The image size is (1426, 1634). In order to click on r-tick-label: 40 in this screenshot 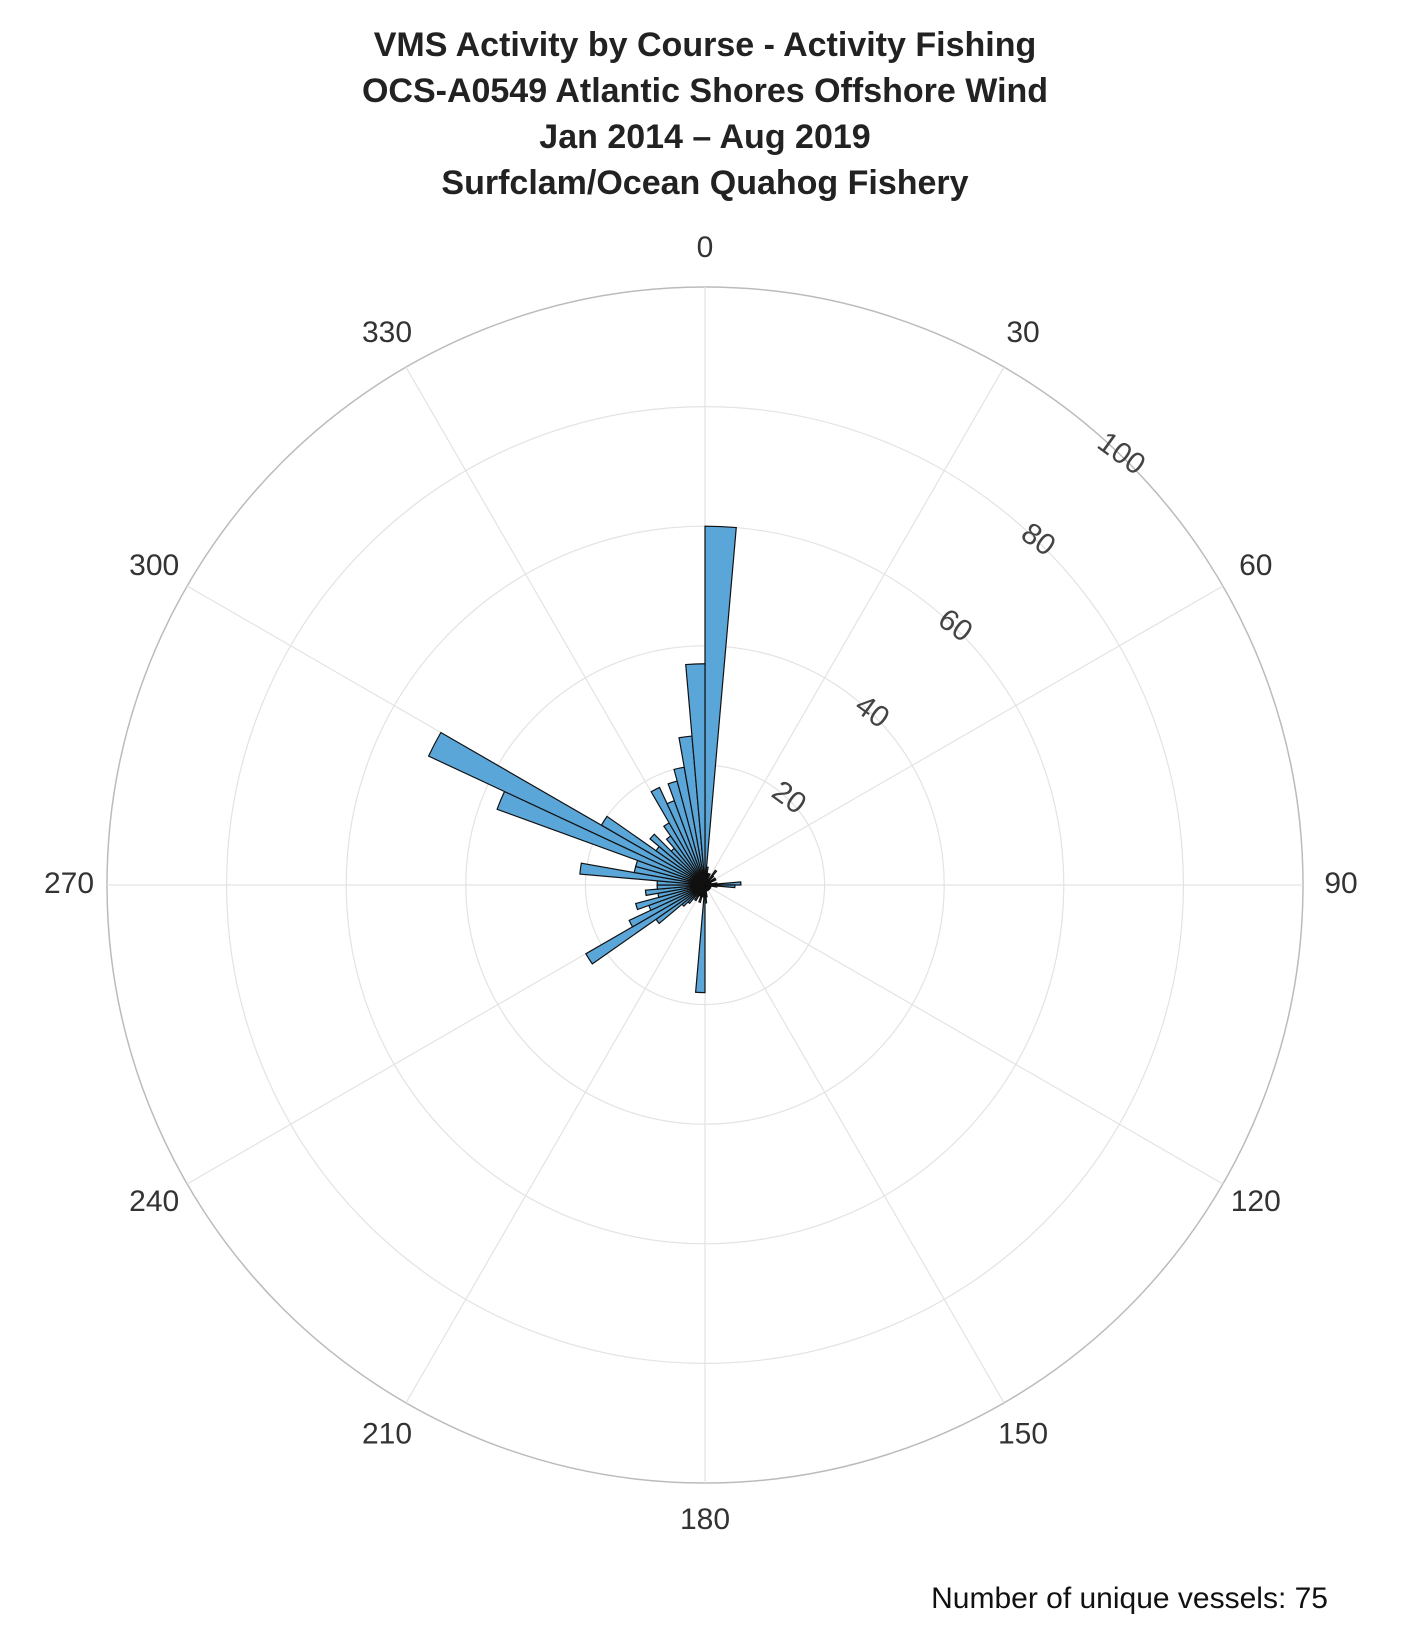, I will do `click(872, 711)`.